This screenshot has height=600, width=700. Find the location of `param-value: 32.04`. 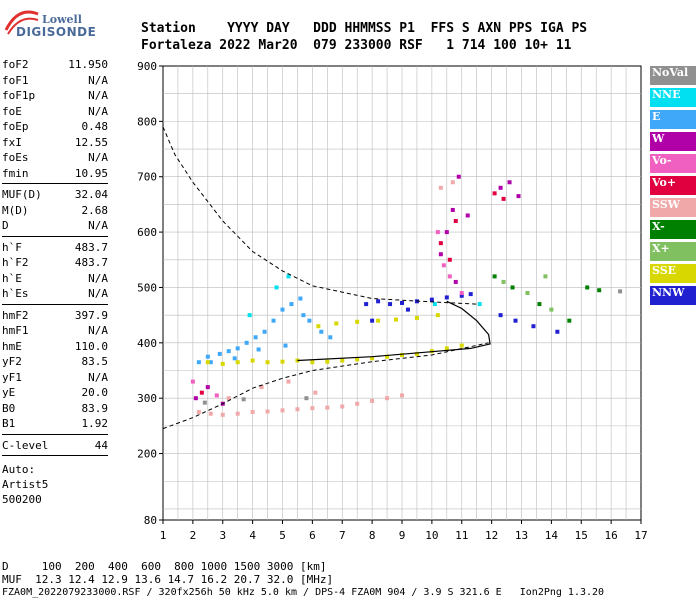

param-value: 32.04 is located at coordinates (91, 194).